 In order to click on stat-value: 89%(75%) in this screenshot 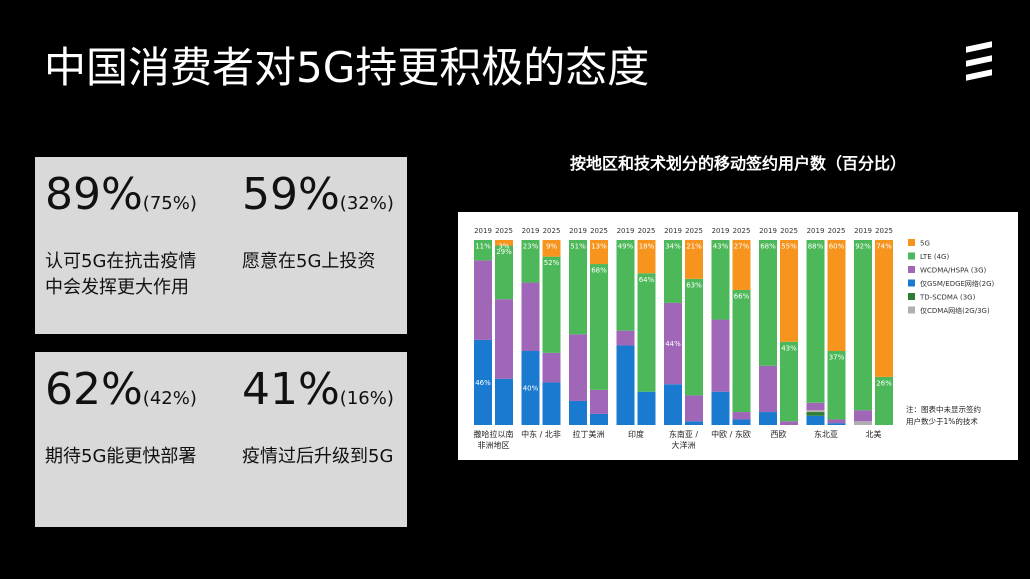, I will do `click(121, 194)`.